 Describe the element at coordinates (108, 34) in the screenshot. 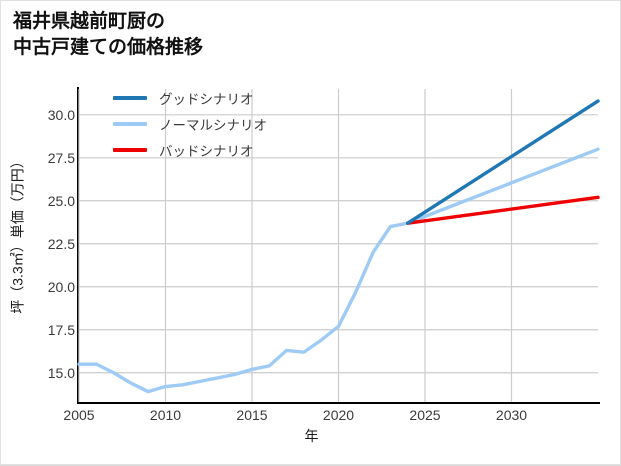

I see `chart-title: 福井県越前町厨の 中古戸建ての価格推移` at that location.